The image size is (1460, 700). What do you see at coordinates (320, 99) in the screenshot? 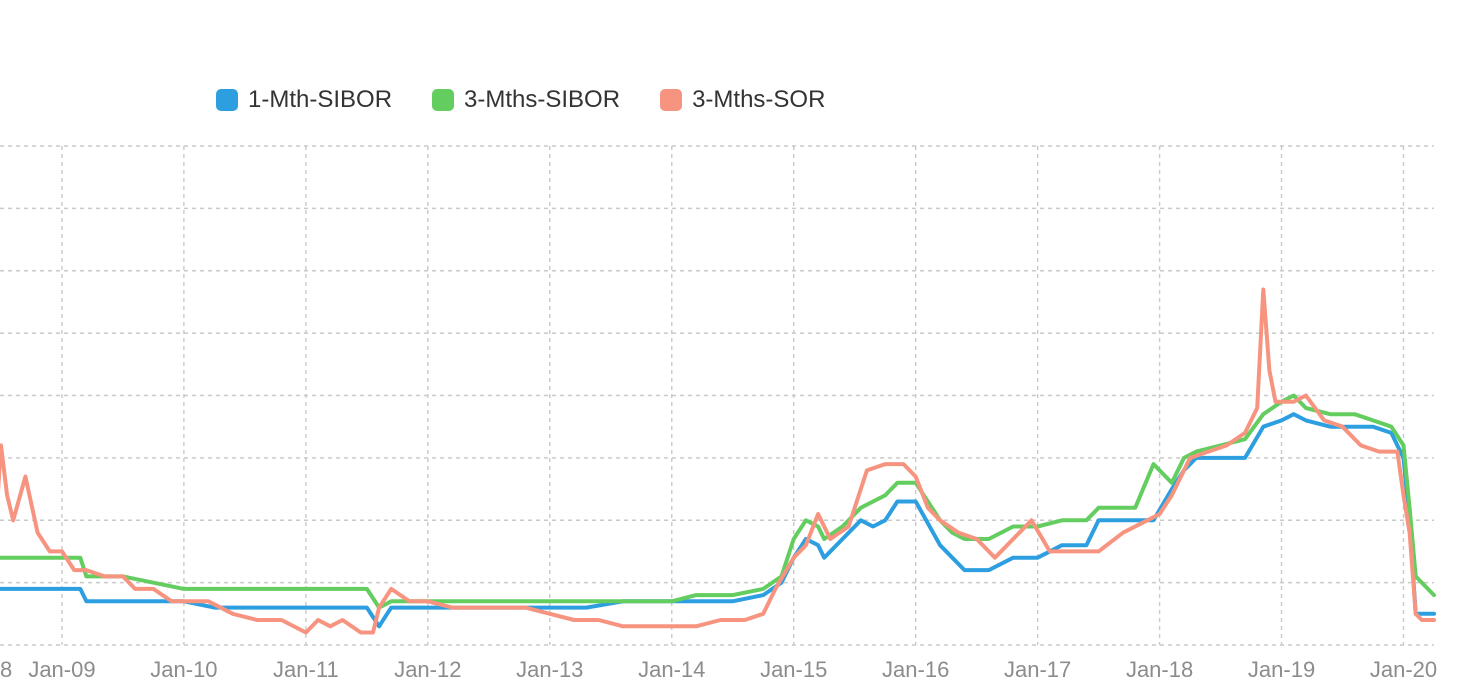
I see `legend-label-1mth-sibor: 1-Mth-SIBOR` at bounding box center [320, 99].